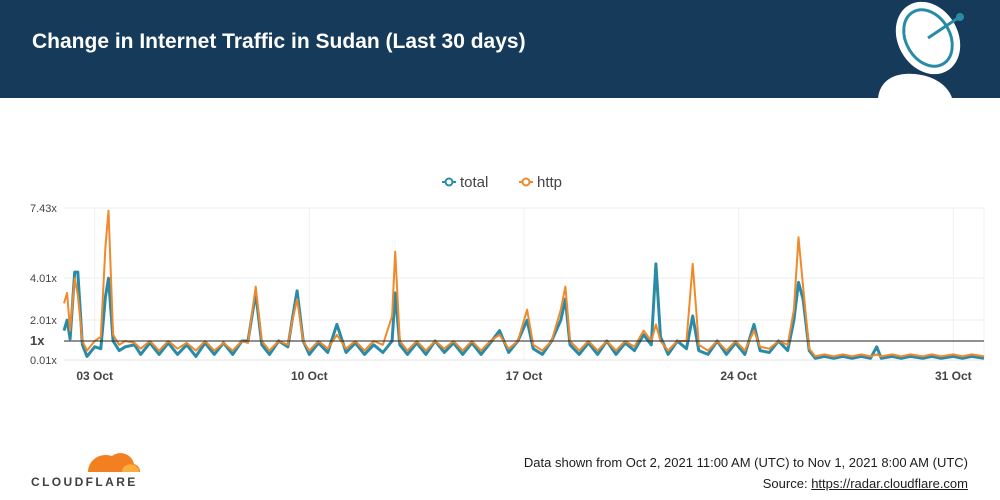 This screenshot has width=1000, height=500. Describe the element at coordinates (43, 279) in the screenshot. I see `y-tick-label: 4.01x` at that location.